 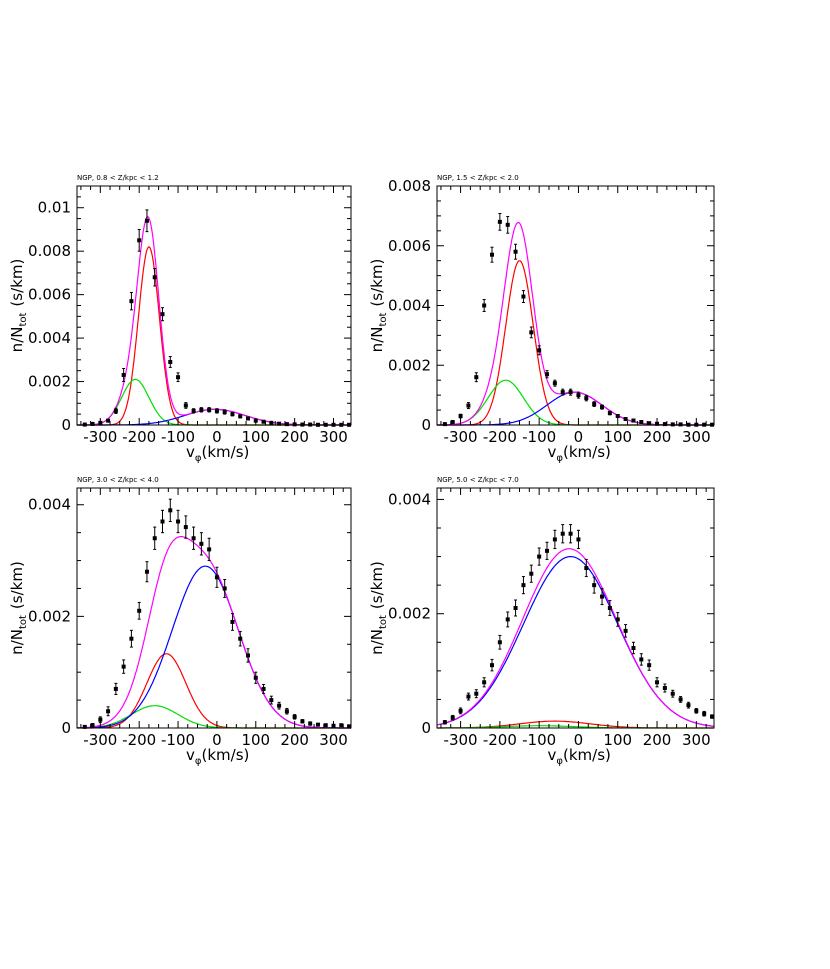 What do you see at coordinates (214, 647) in the screenshot?
I see `series-line-halo` at bounding box center [214, 647].